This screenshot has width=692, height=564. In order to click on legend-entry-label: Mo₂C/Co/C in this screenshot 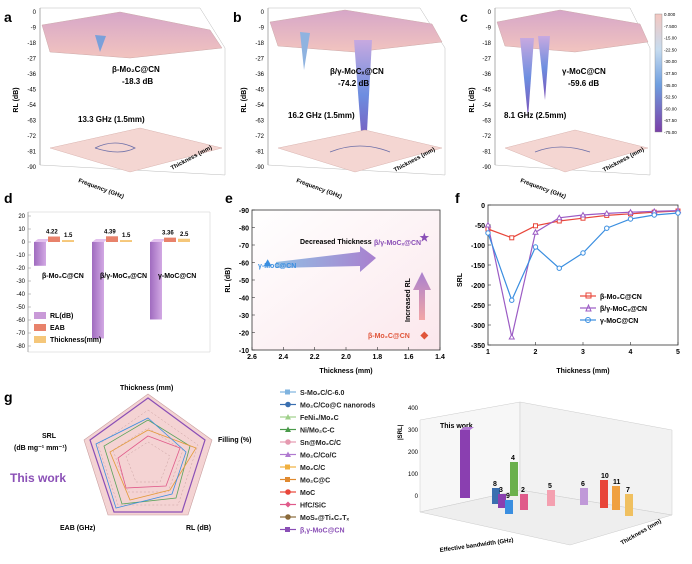, I will do `click(318, 456)`.